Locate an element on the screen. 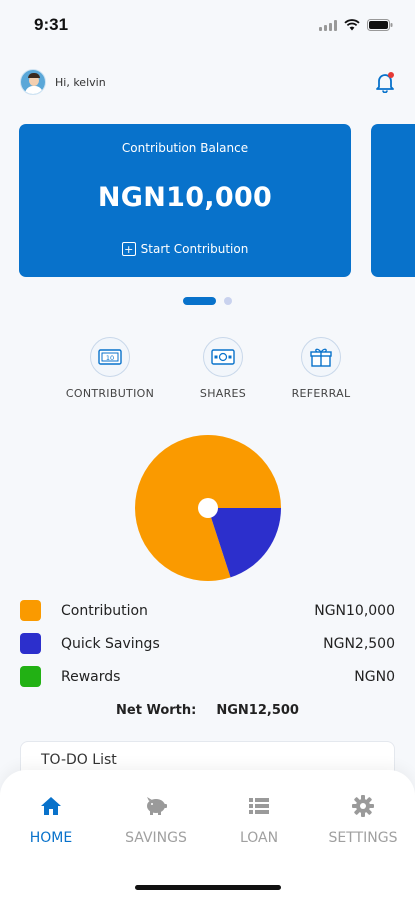 The height and width of the screenshot is (900, 415). money-icon: 10 is located at coordinates (110, 357).